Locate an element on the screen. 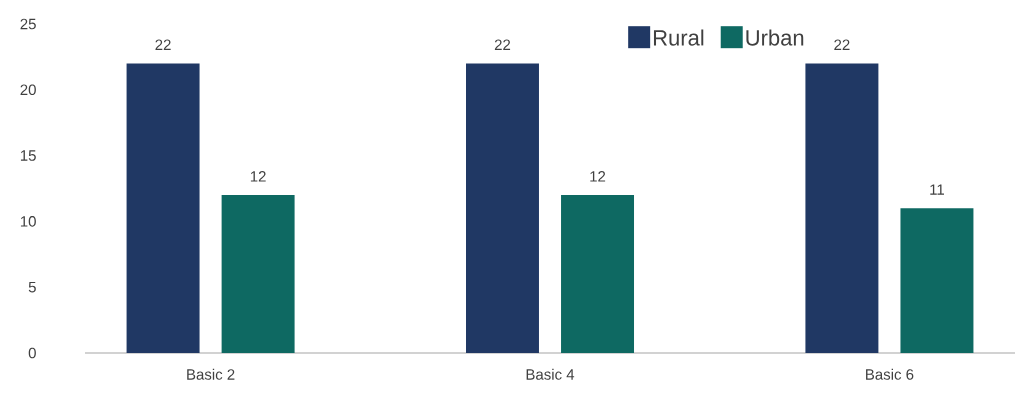 Image resolution: width=1018 pixels, height=405 pixels. y-tick-label: 25 is located at coordinates (28, 24).